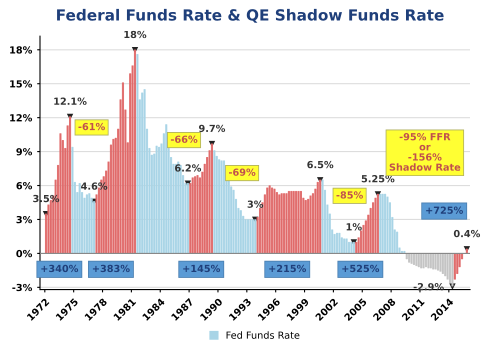  I want to click on annotation: -69%, so click(242, 172).